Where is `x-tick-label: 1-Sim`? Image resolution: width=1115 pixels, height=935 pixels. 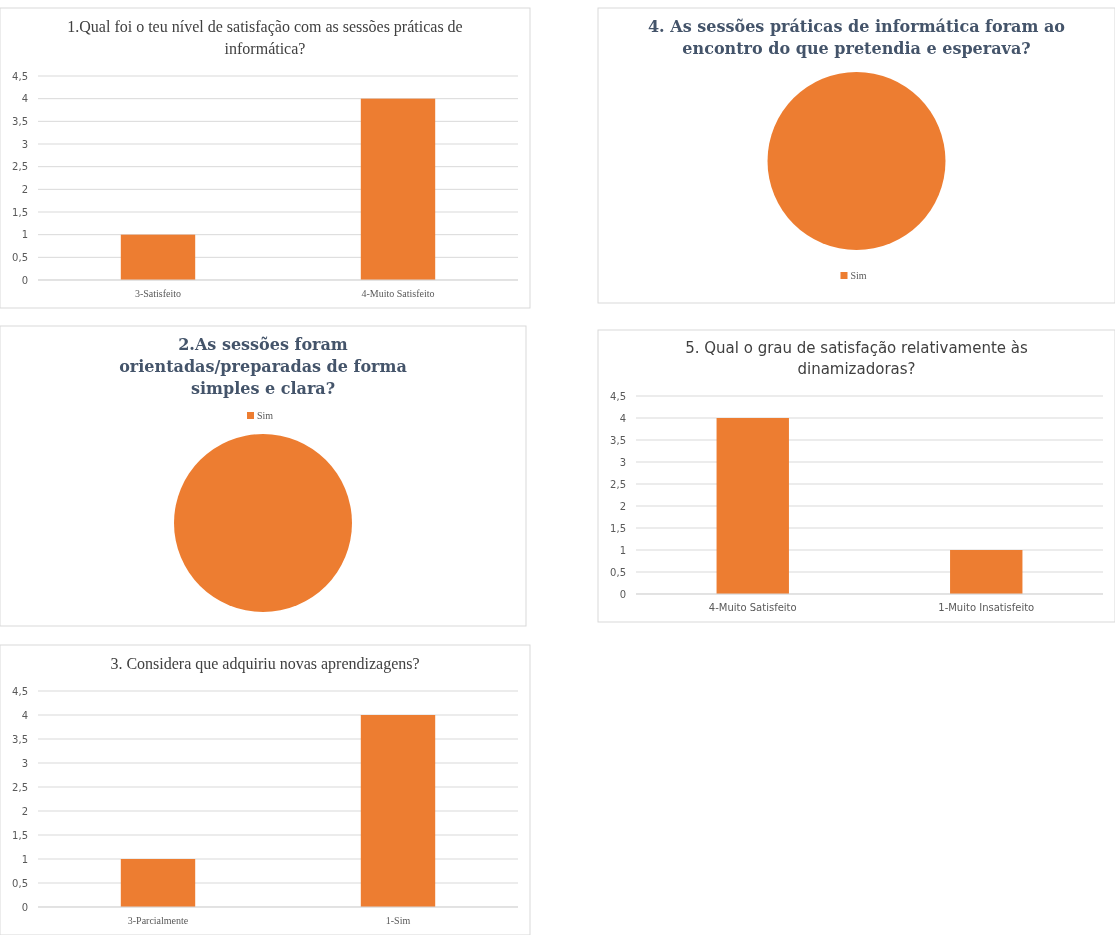 x-tick-label: 1-Sim is located at coordinates (398, 921).